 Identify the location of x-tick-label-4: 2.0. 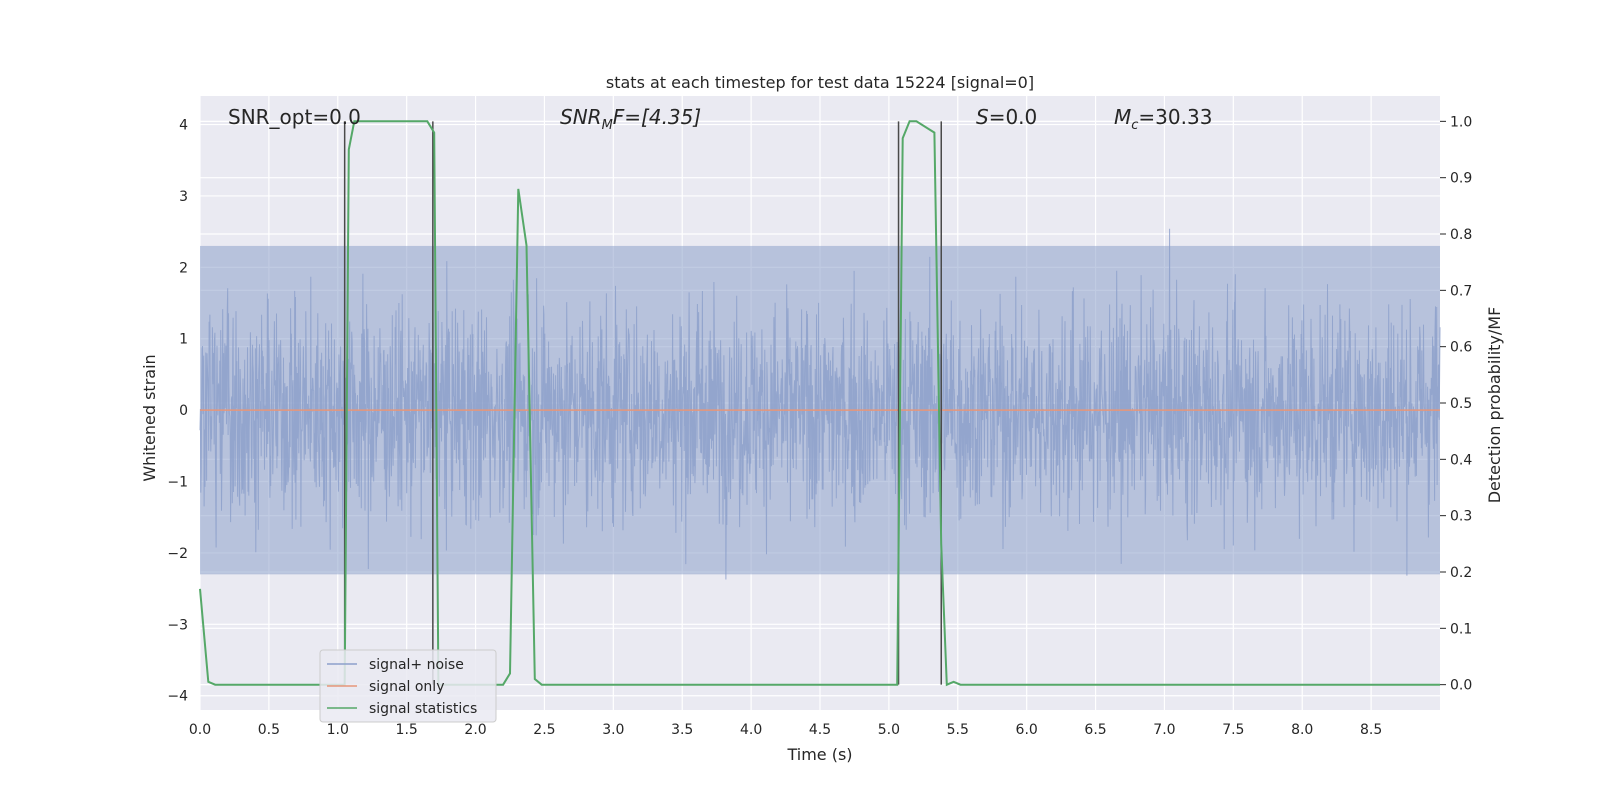
(475, 730).